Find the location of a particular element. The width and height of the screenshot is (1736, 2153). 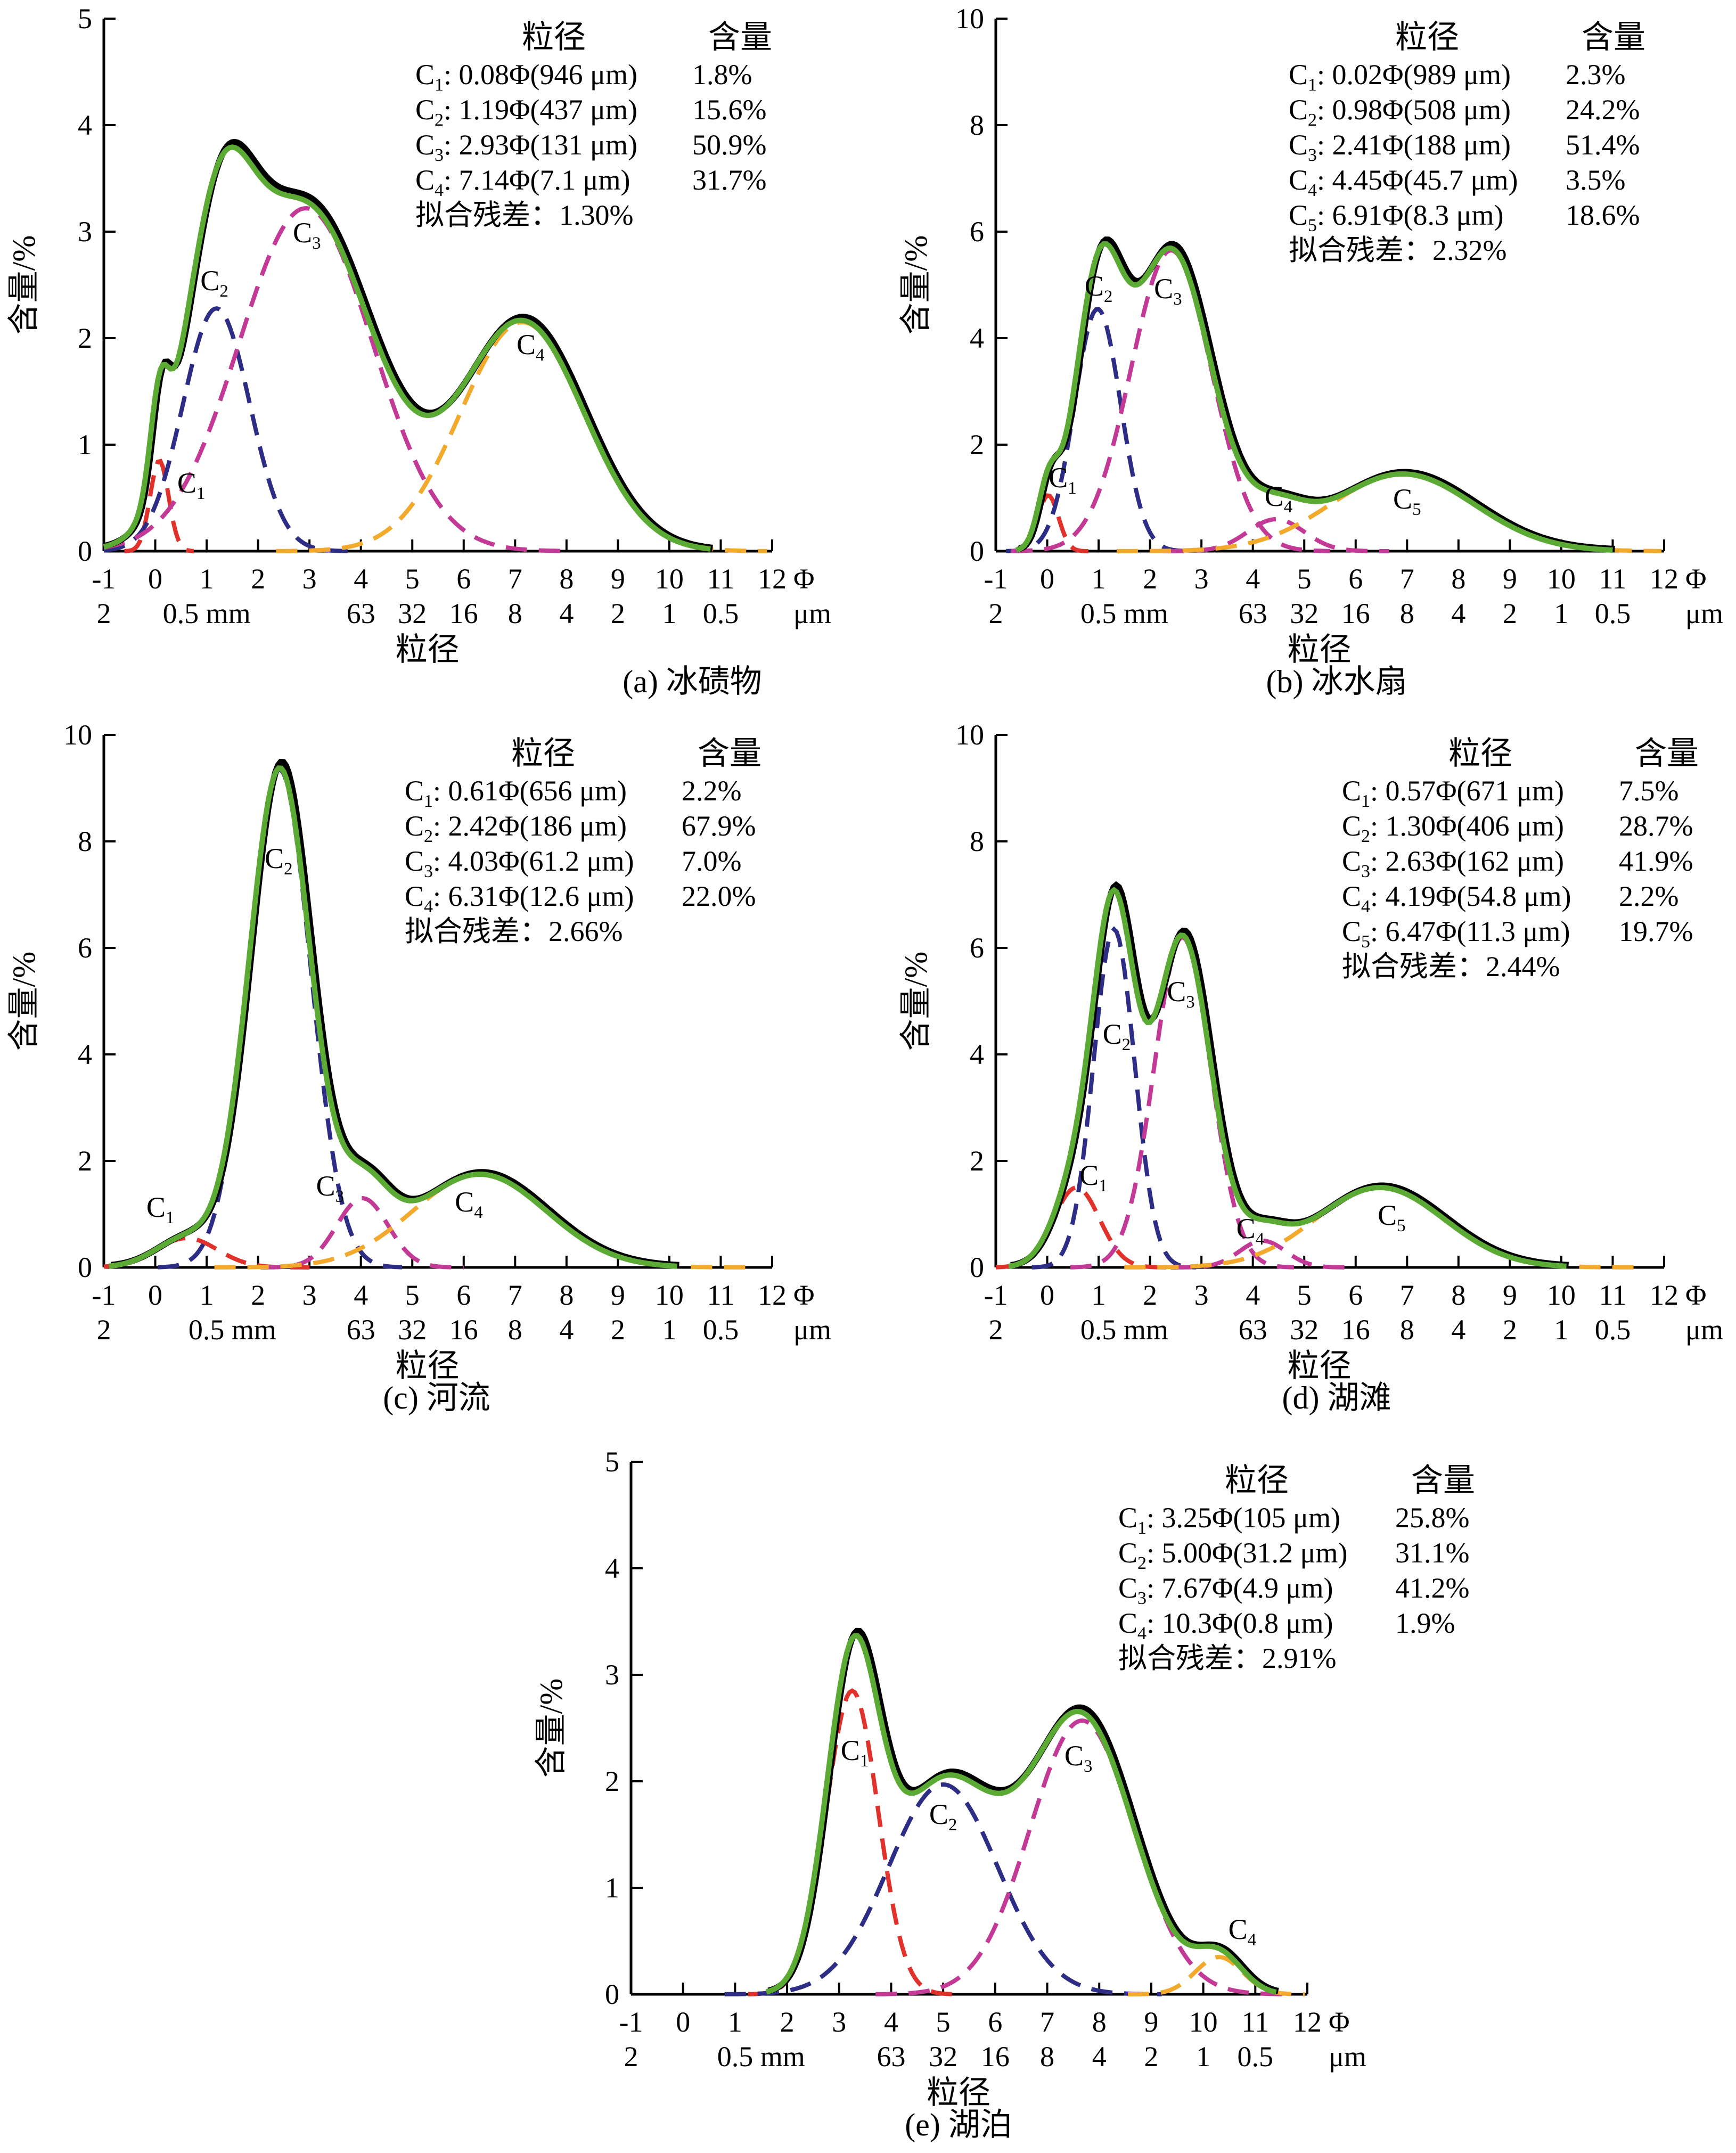

legend-row-c2: C2: 0.98Φ(508 μm) is located at coordinates (1400, 112).